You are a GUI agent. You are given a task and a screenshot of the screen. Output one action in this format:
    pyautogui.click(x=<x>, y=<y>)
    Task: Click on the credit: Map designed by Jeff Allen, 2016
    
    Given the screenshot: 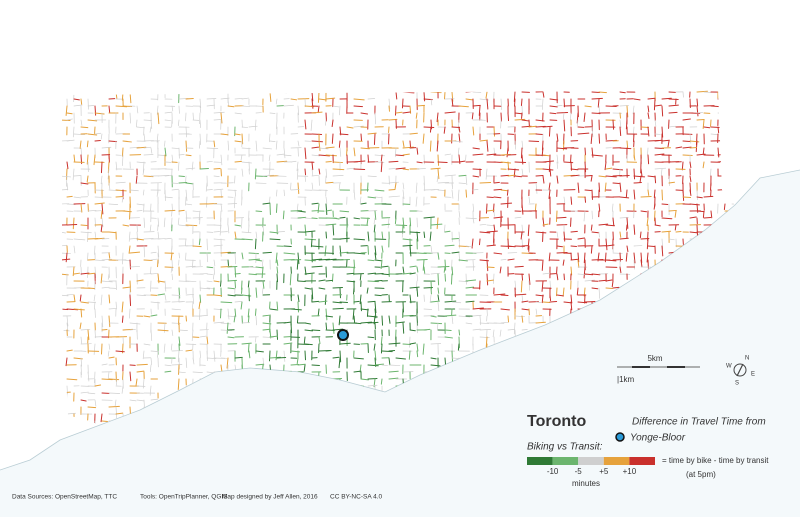 What is the action you would take?
    pyautogui.click(x=270, y=497)
    